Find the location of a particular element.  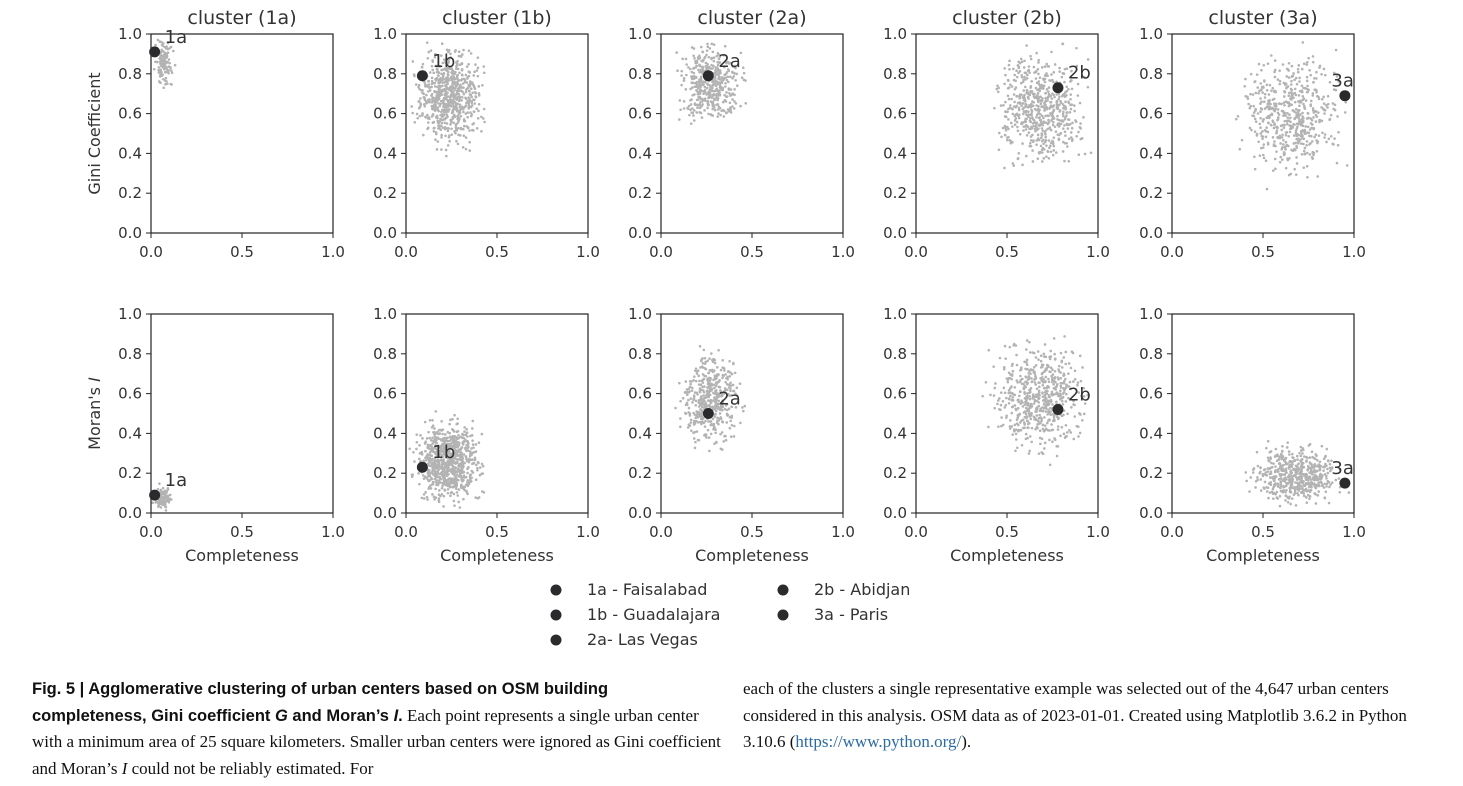

y-tick-label: 0.2 is located at coordinates (640, 473).